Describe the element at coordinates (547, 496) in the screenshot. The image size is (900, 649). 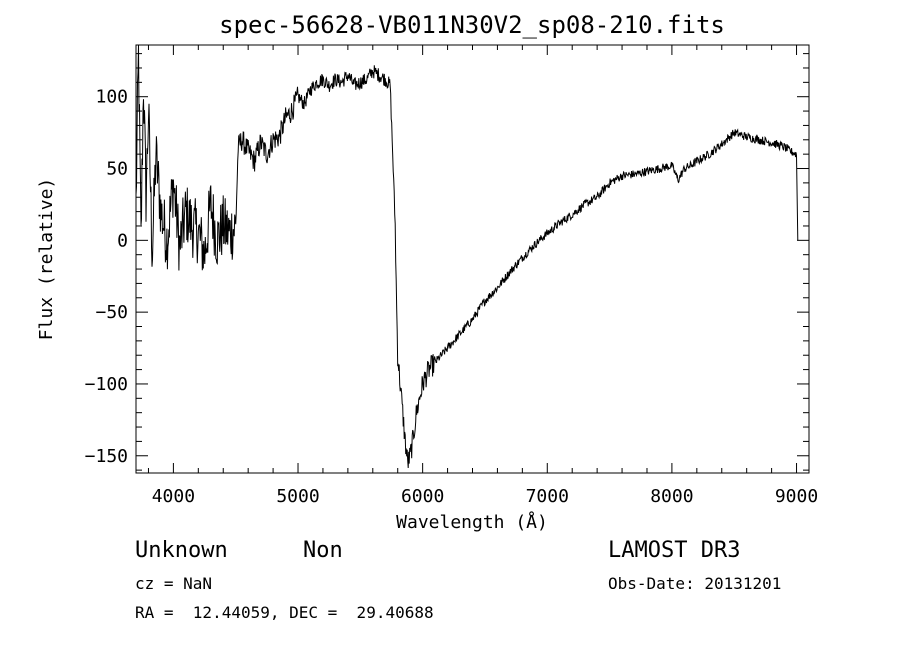
I see `x-tick-label: 7000` at that location.